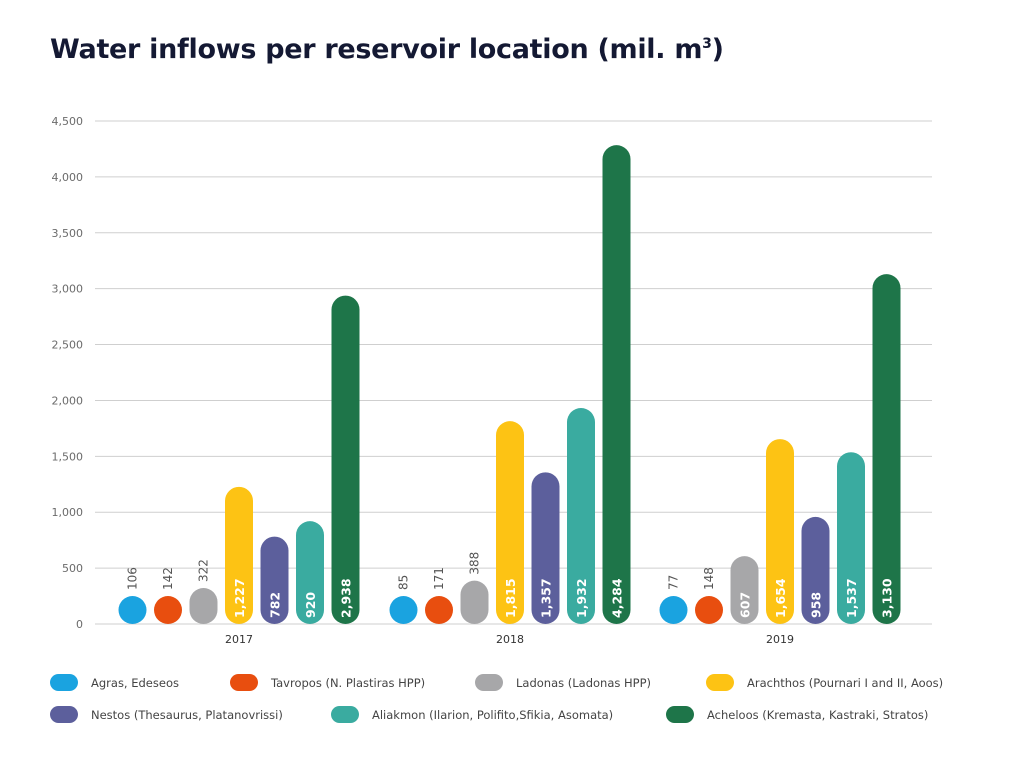 This screenshot has height=763, width=1024. Describe the element at coordinates (68, 289) in the screenshot. I see `y-tick-label: 3,000` at that location.